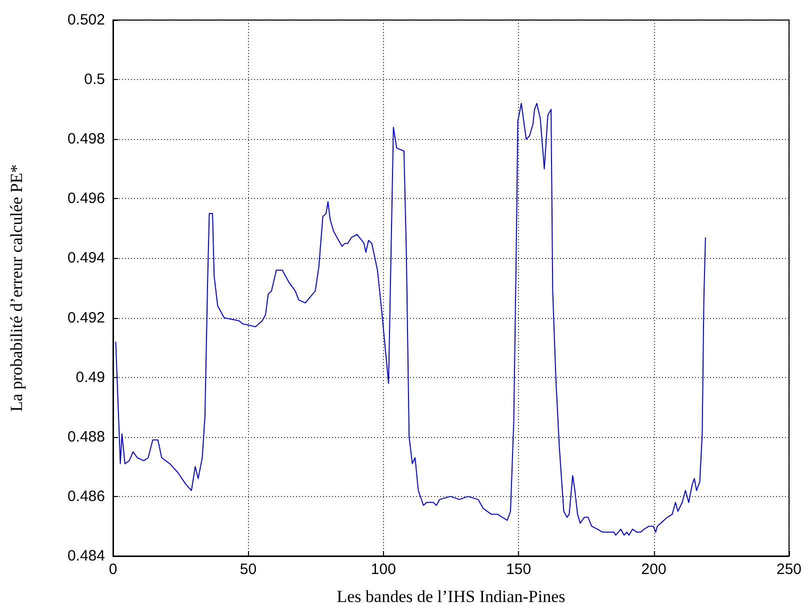 This screenshot has height=612, width=808. What do you see at coordinates (248, 569) in the screenshot?
I see `x-tick-label: 50` at bounding box center [248, 569].